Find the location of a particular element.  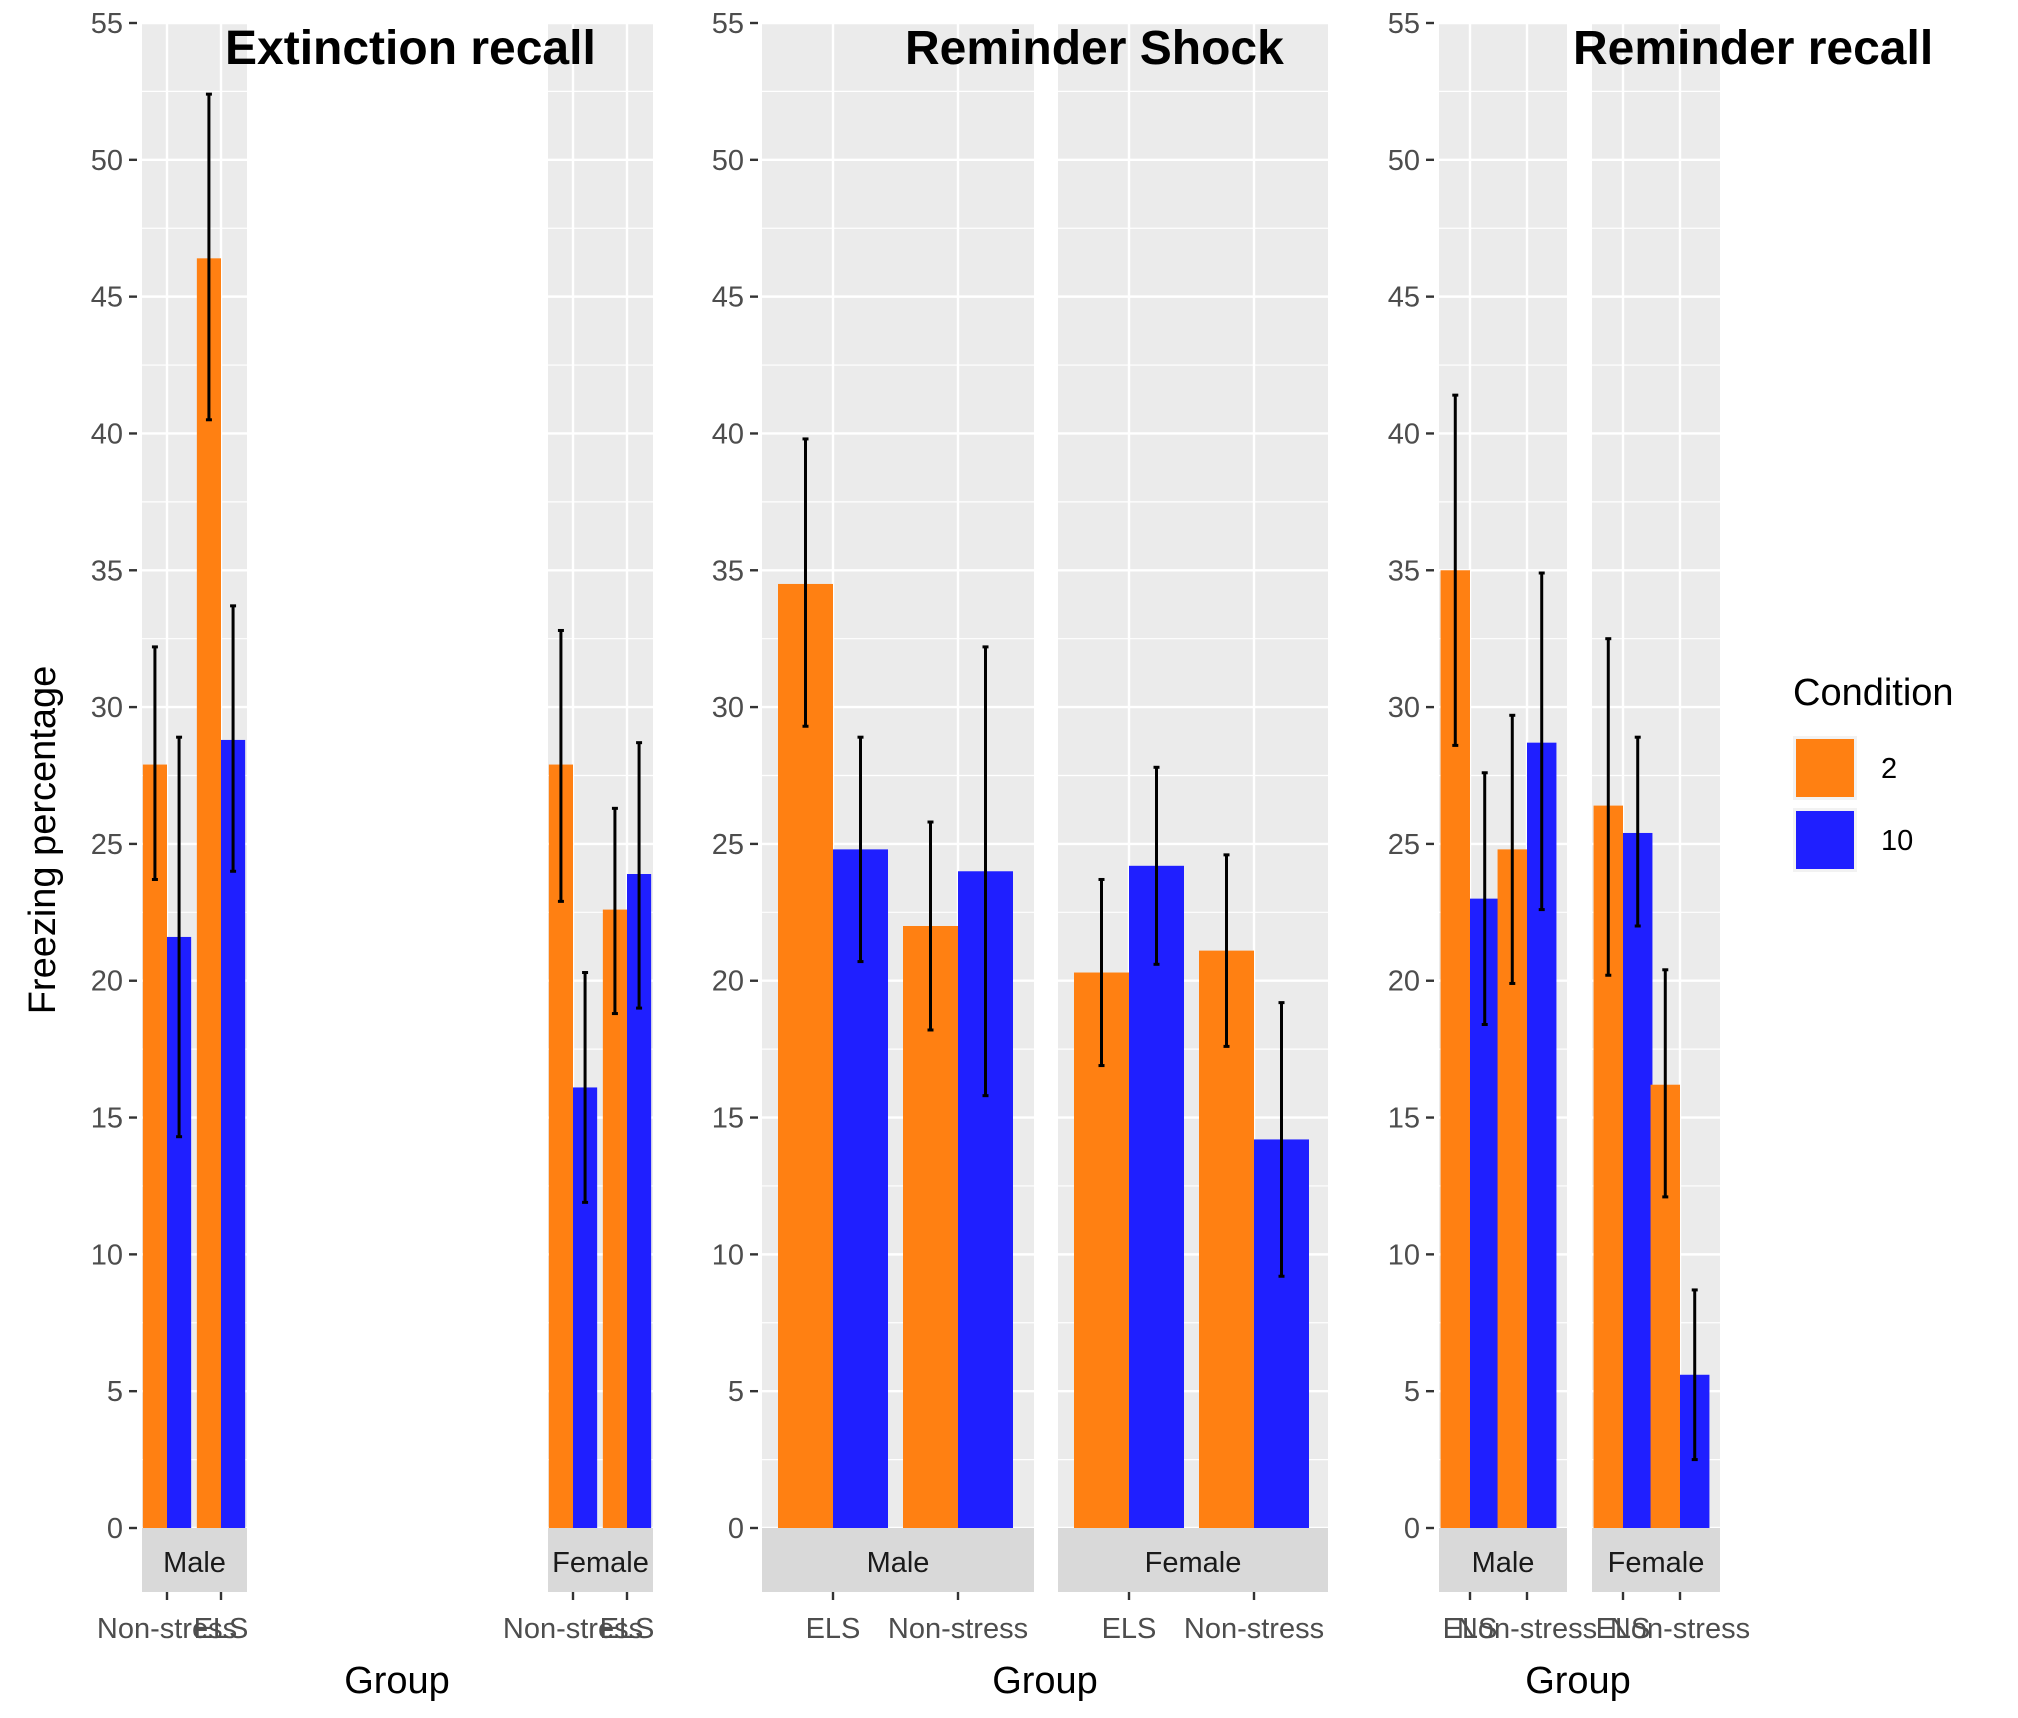

legend-label: 10 is located at coordinates (1897, 841).